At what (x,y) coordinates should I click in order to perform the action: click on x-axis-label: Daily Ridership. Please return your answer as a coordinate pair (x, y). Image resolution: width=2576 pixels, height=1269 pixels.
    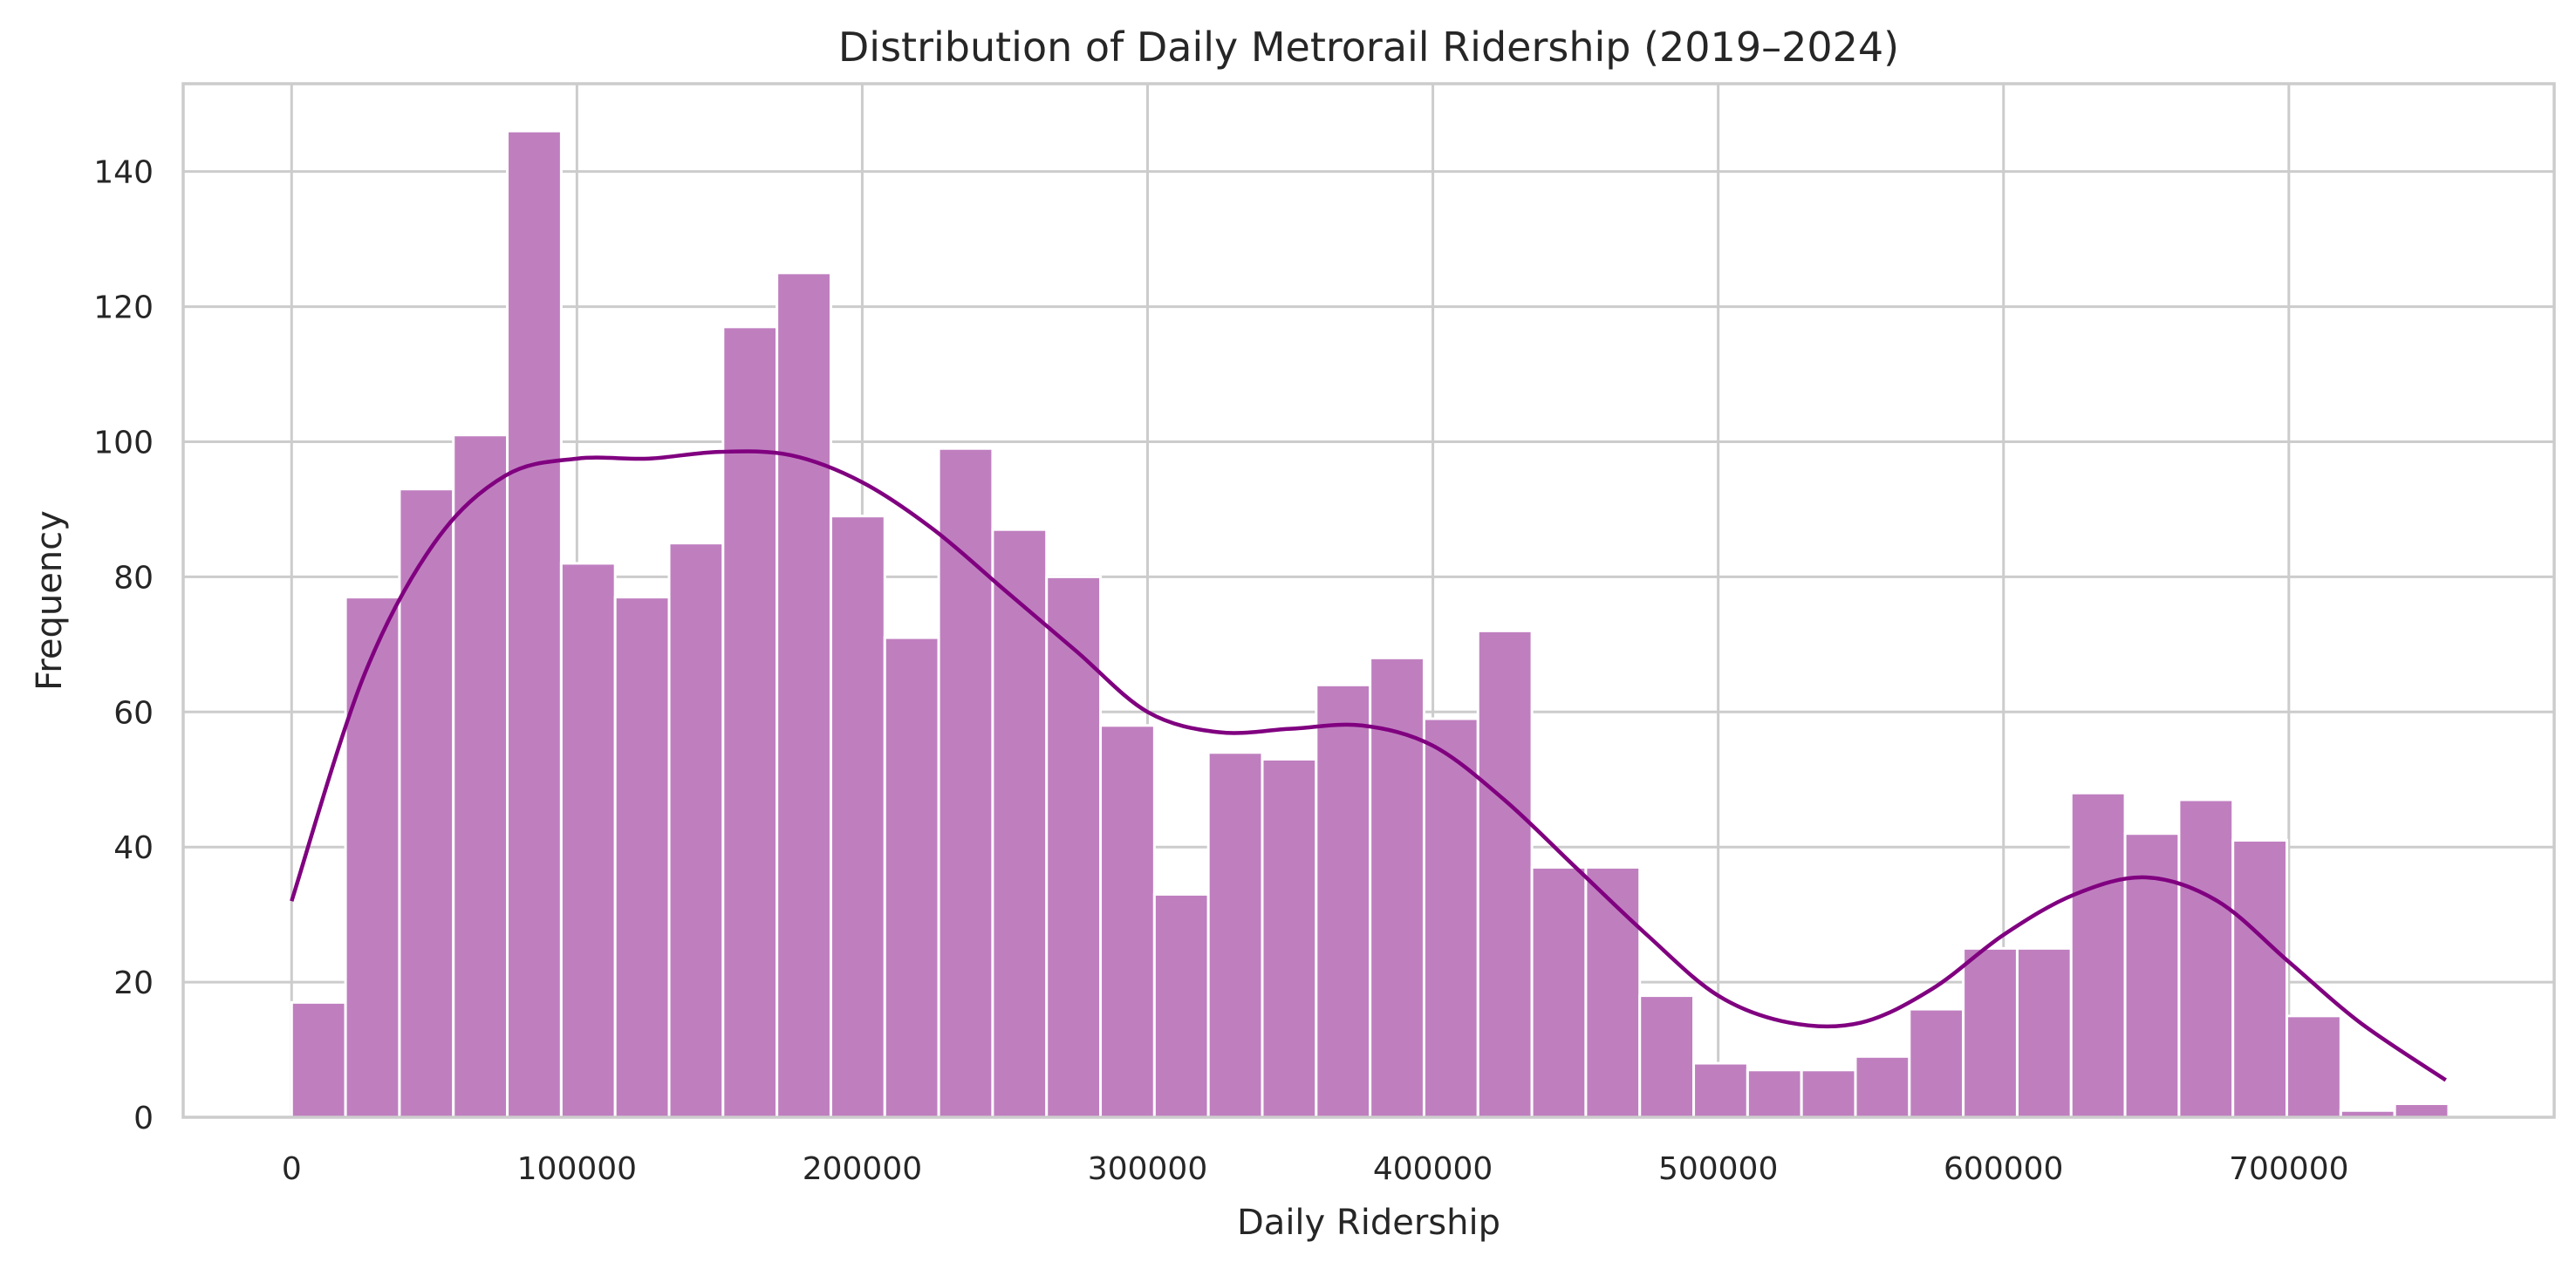
    Looking at the image, I should click on (1368, 1223).